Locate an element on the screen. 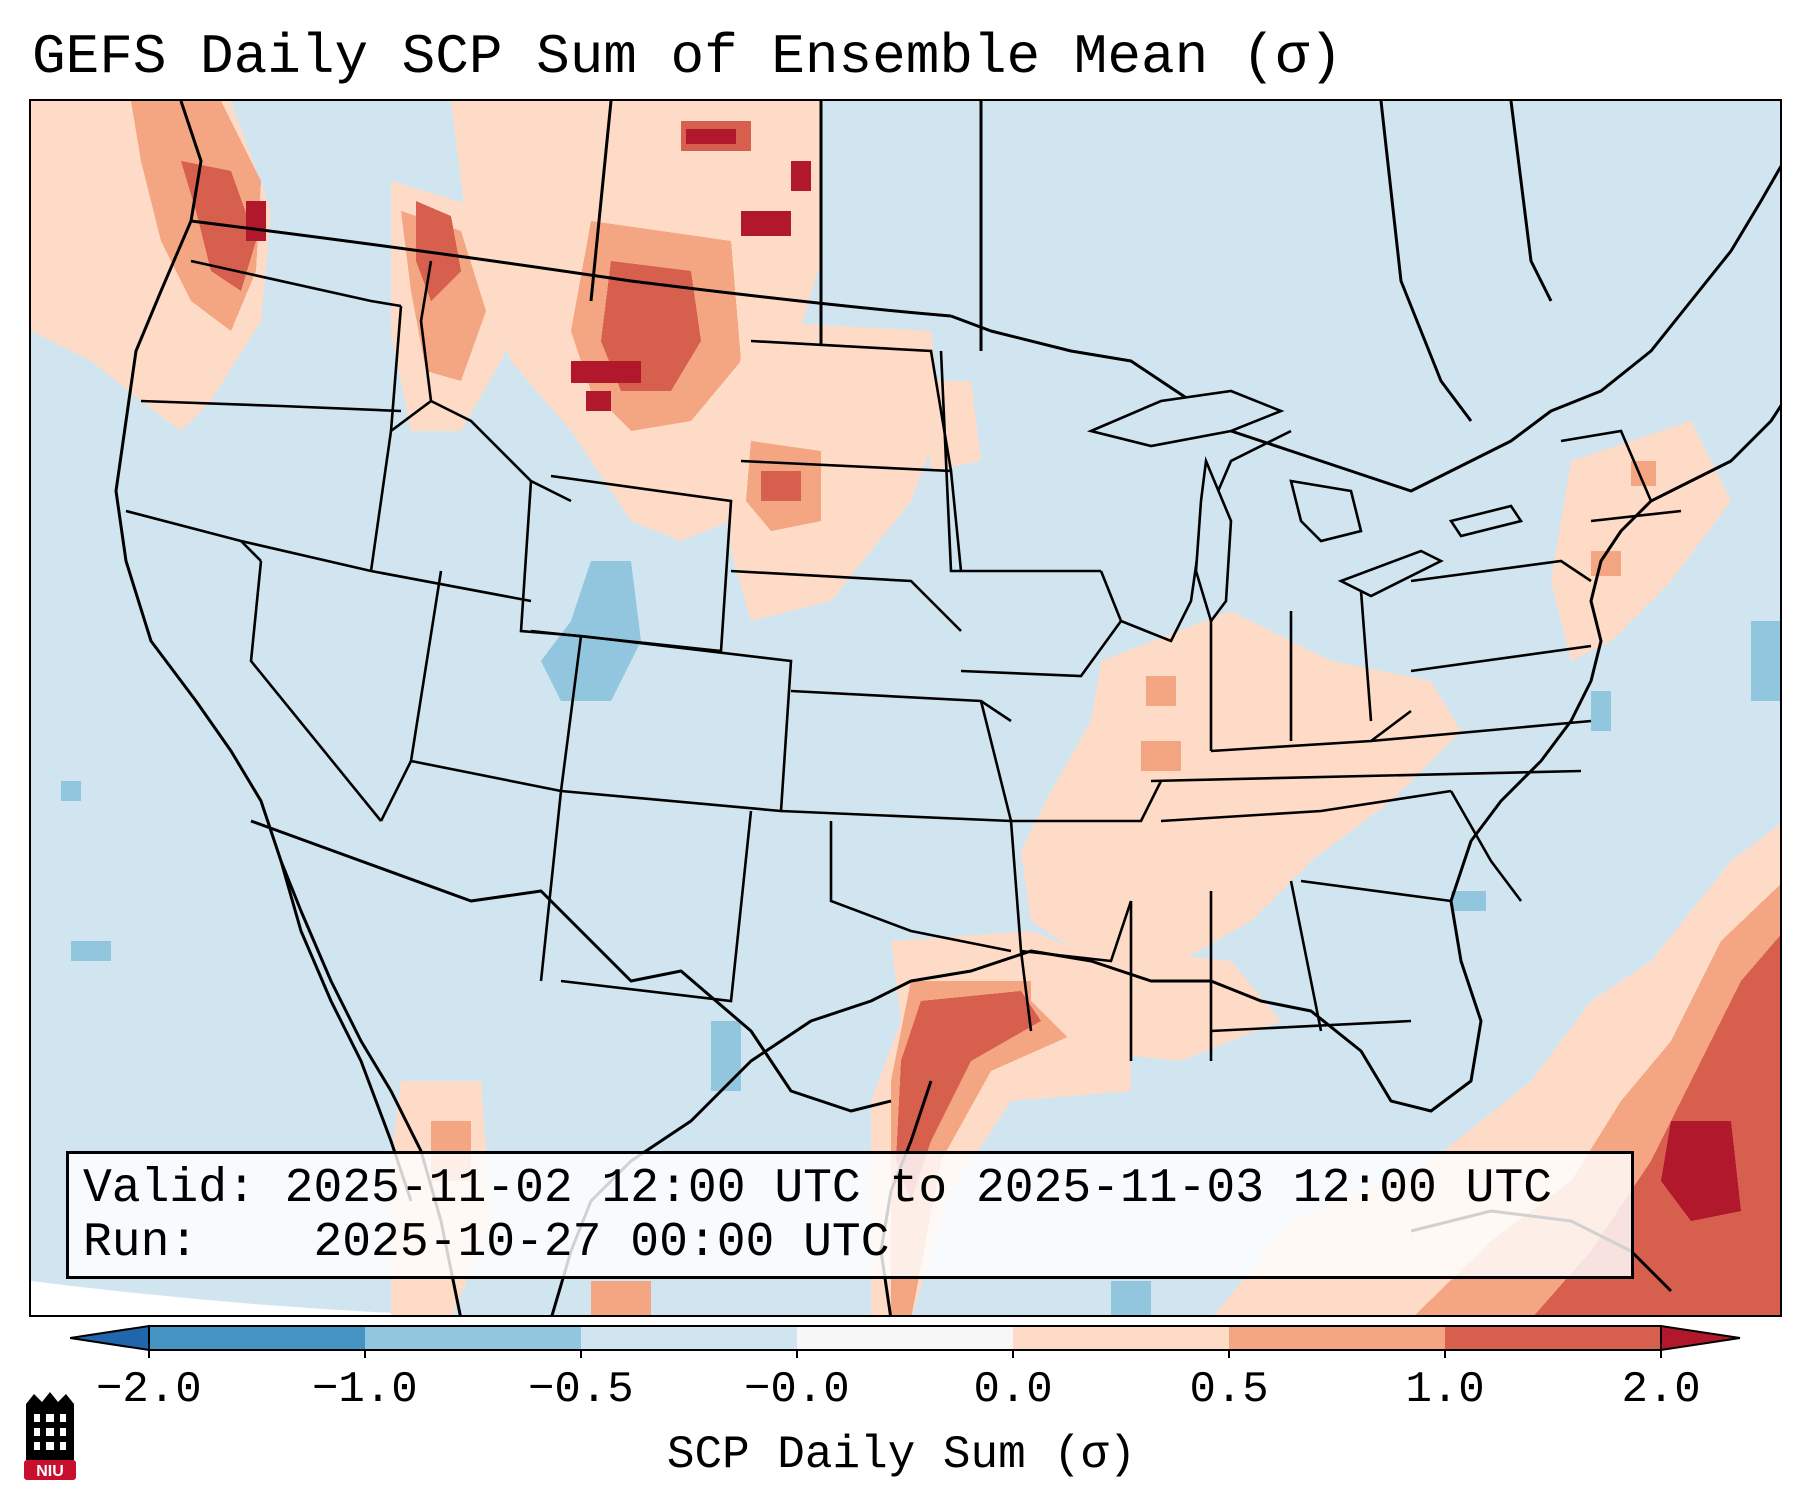 This screenshot has height=1506, width=1803. colorbar is located at coordinates (905, 1341).